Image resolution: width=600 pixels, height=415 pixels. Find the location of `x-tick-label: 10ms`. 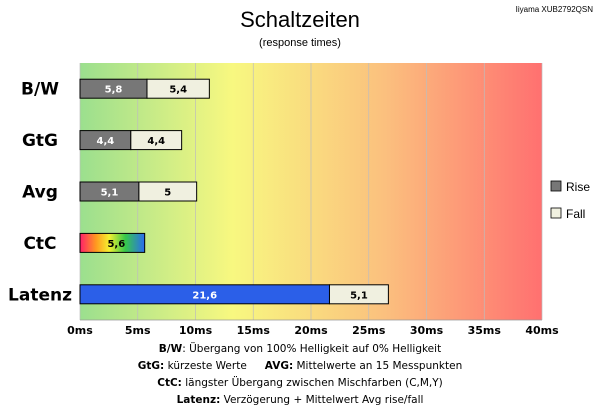

x-tick-label: 10ms is located at coordinates (196, 330).